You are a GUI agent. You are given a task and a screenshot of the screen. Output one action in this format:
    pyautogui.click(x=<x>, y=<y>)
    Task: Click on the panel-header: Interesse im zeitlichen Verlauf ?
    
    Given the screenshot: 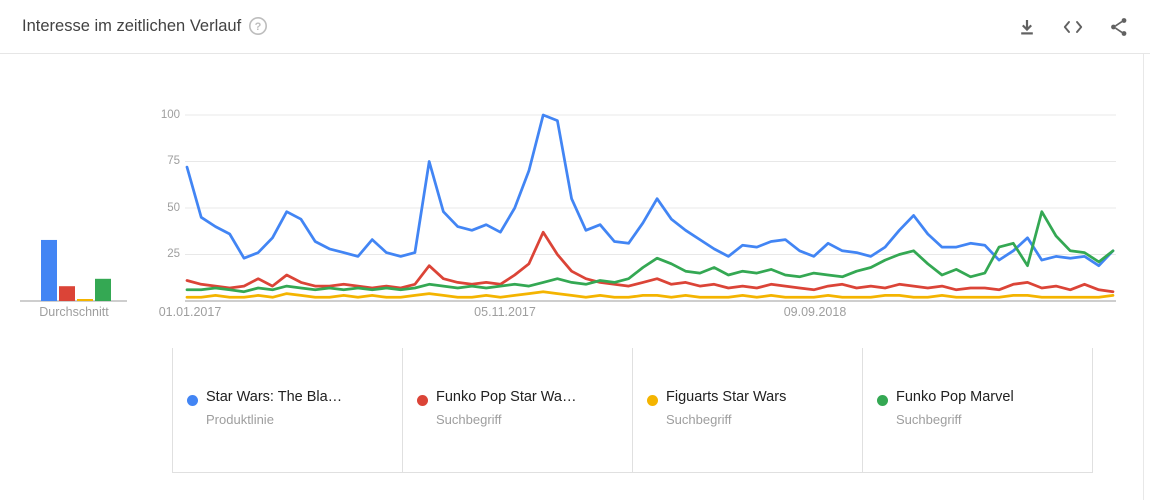 What is the action you would take?
    pyautogui.click(x=575, y=27)
    